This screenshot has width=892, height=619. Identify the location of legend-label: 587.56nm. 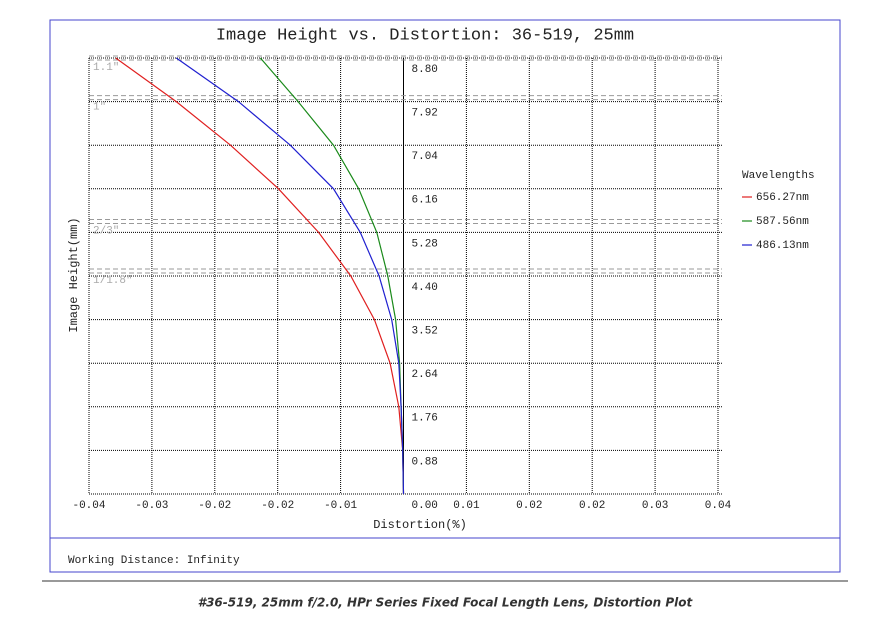
(782, 222).